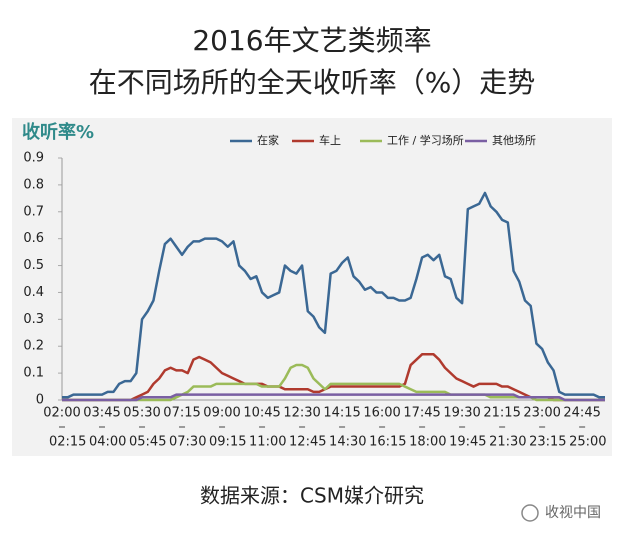 This screenshot has height=544, width=624. Describe the element at coordinates (421, 413) in the screenshot. I see `x-tick-label: 17:45` at that location.